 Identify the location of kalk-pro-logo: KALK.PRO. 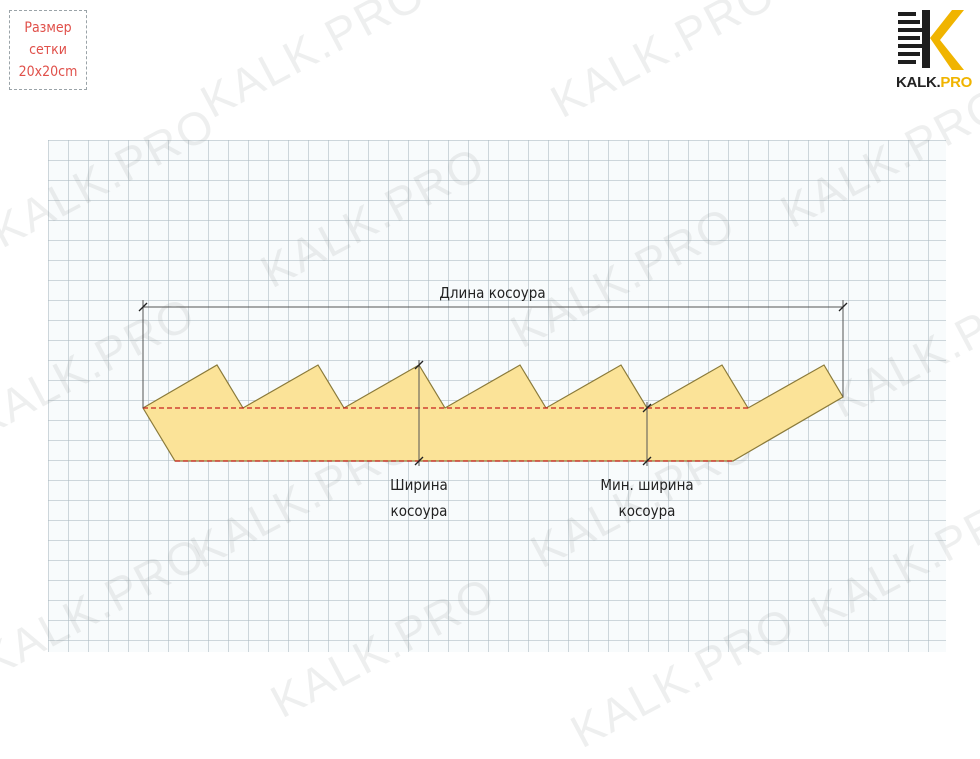
(934, 51).